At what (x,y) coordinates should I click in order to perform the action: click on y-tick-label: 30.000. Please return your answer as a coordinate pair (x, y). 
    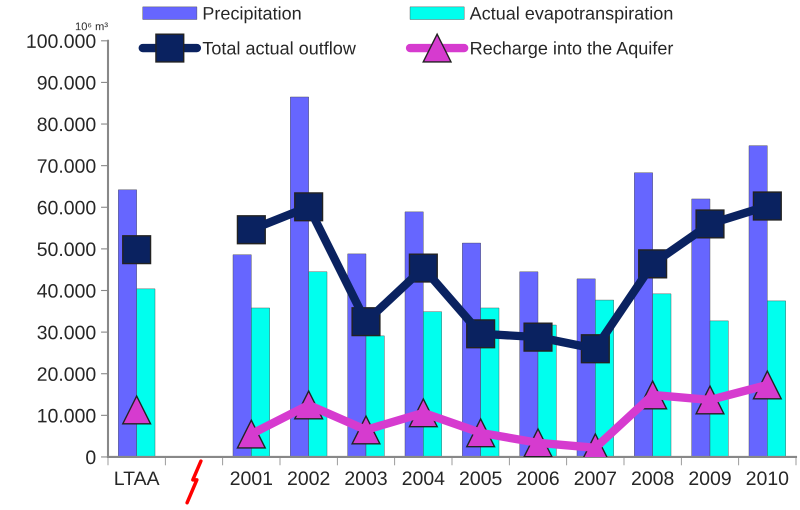
    Looking at the image, I should click on (66, 333).